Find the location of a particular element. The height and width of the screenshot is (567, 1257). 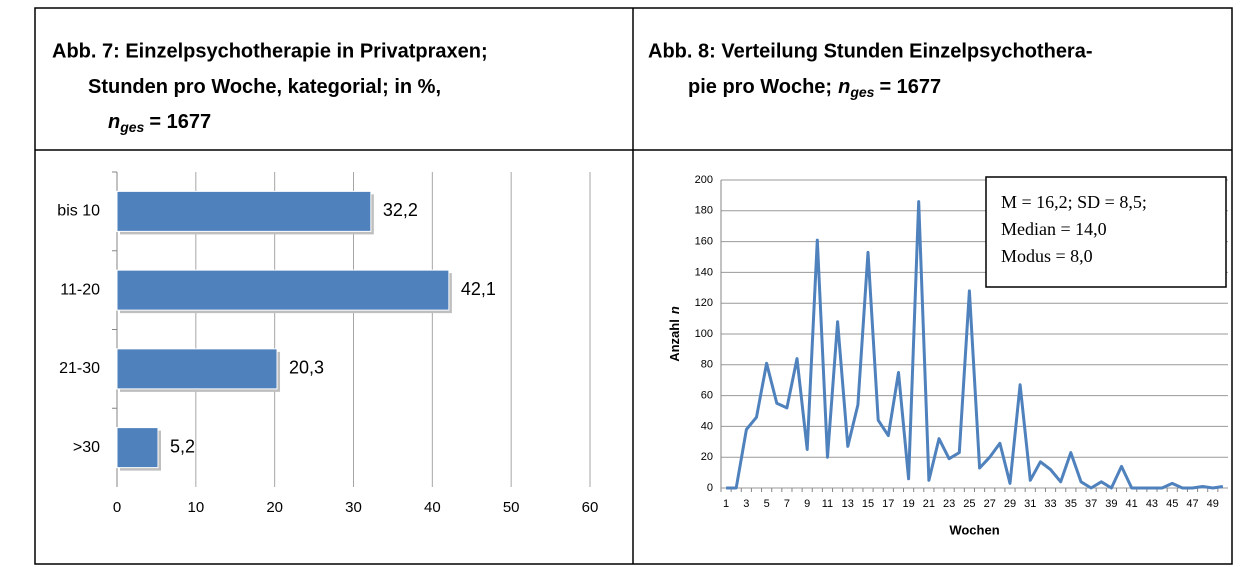

y-axis-label: Anzahl is located at coordinates (674, 340).